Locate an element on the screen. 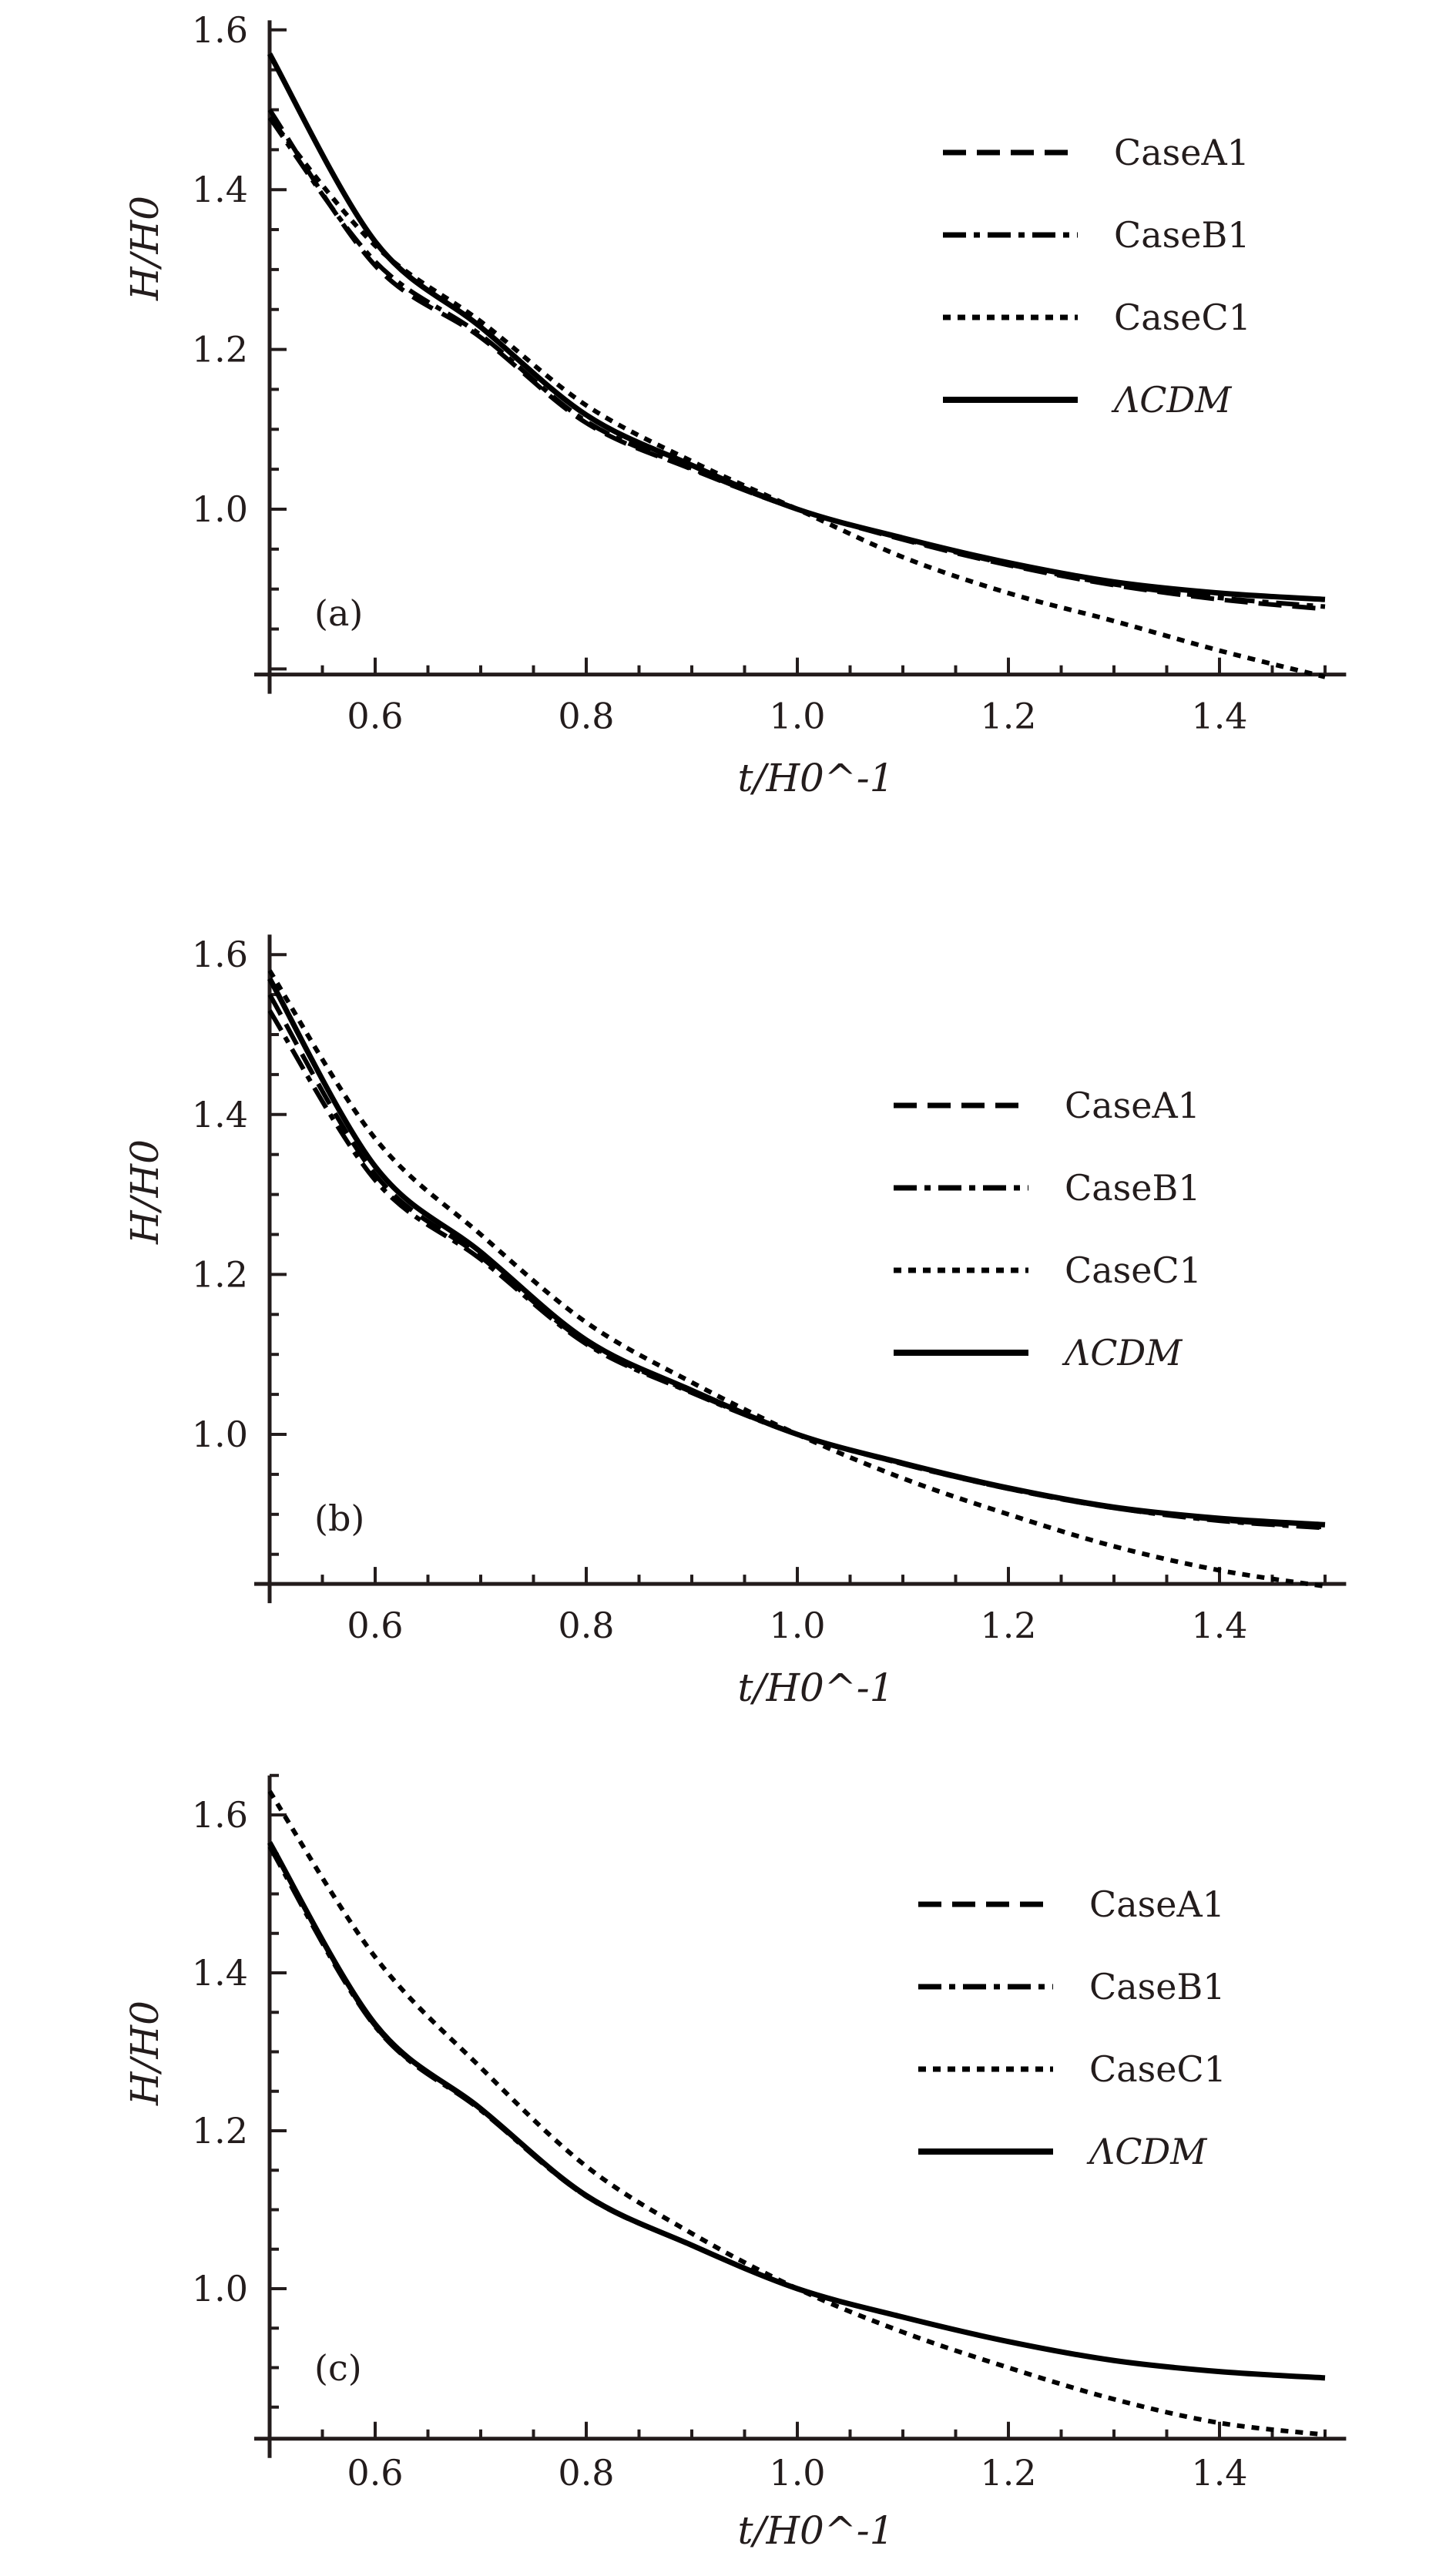  series-line-dashdot is located at coordinates (796, 362).